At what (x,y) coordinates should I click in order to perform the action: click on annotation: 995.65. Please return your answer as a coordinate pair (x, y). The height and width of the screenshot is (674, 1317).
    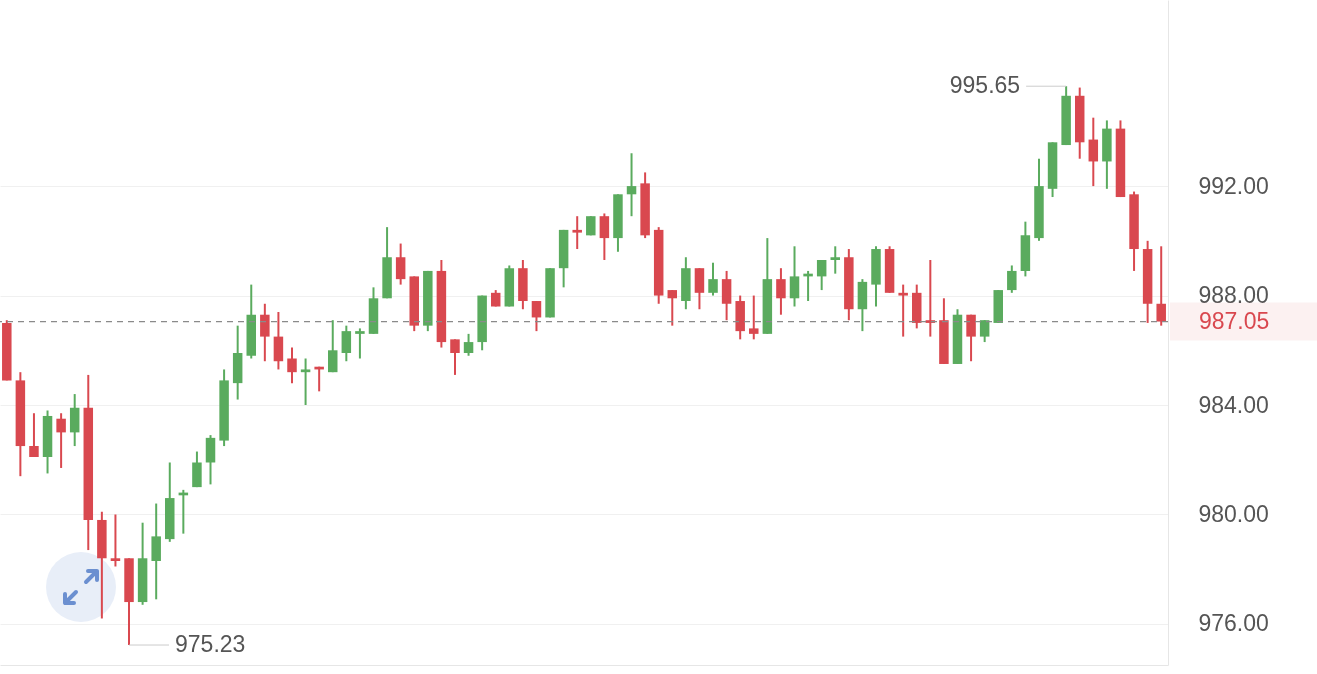
    Looking at the image, I should click on (985, 85).